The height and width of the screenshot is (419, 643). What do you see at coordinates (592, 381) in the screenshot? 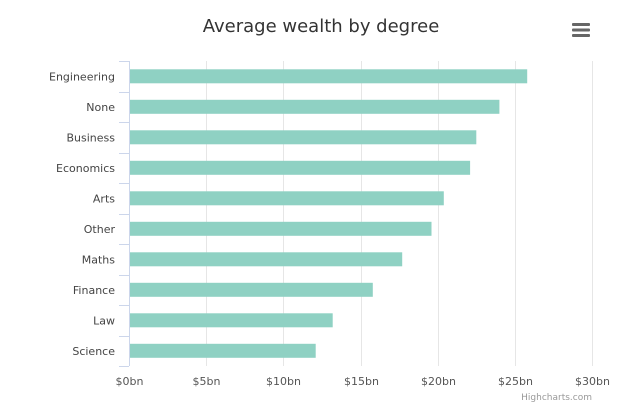
I see `x-tick-label: $30bn` at bounding box center [592, 381].